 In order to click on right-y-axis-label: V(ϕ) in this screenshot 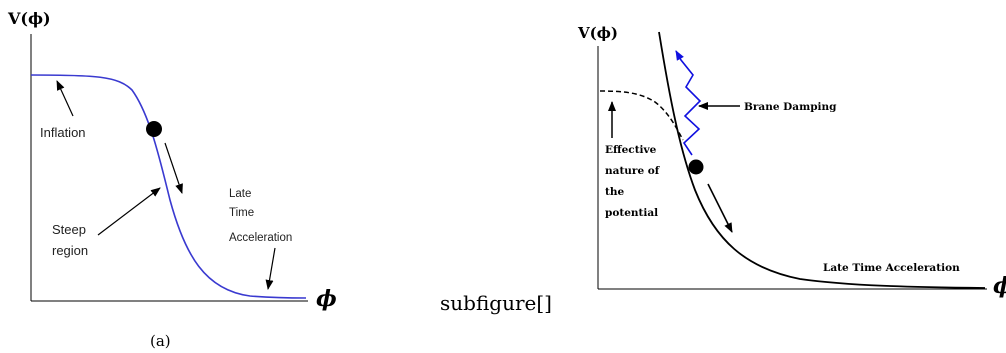, I will do `click(597, 33)`.